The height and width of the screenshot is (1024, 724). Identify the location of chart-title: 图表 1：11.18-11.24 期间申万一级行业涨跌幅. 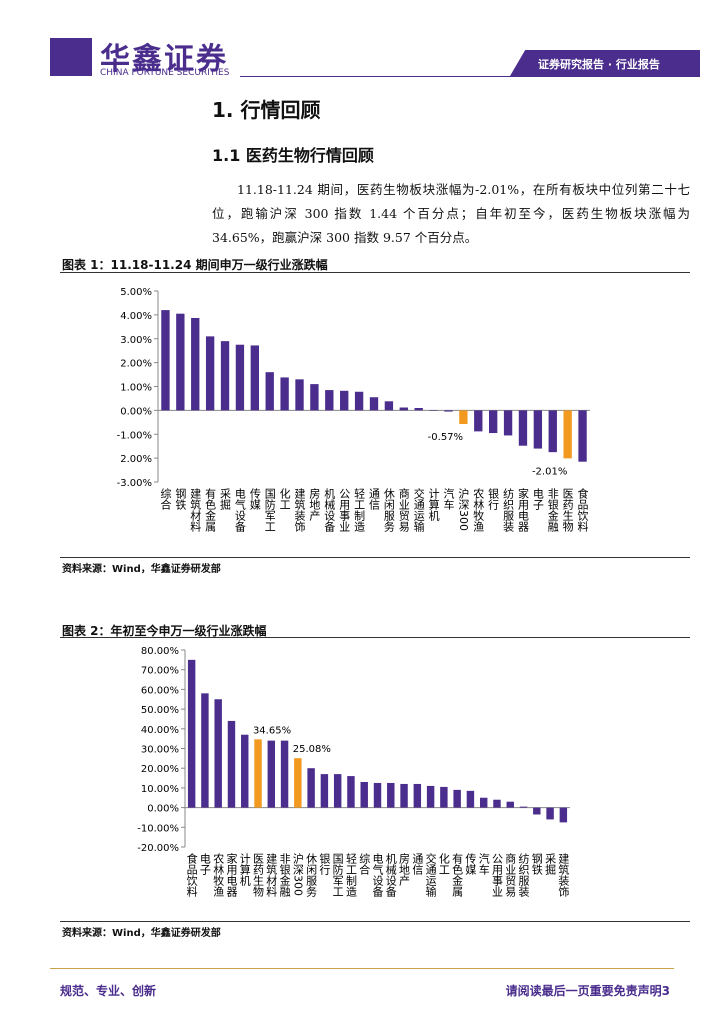
(195, 265).